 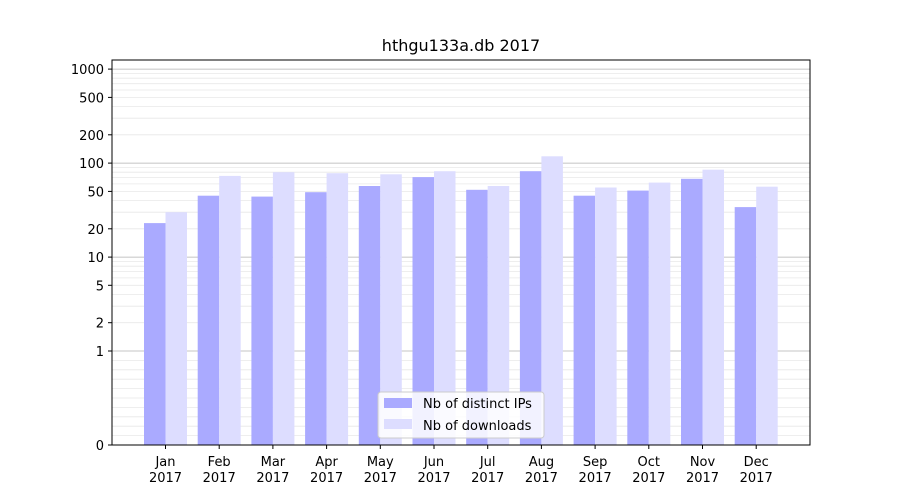 I want to click on y-tick-label: 10, so click(x=95, y=258).